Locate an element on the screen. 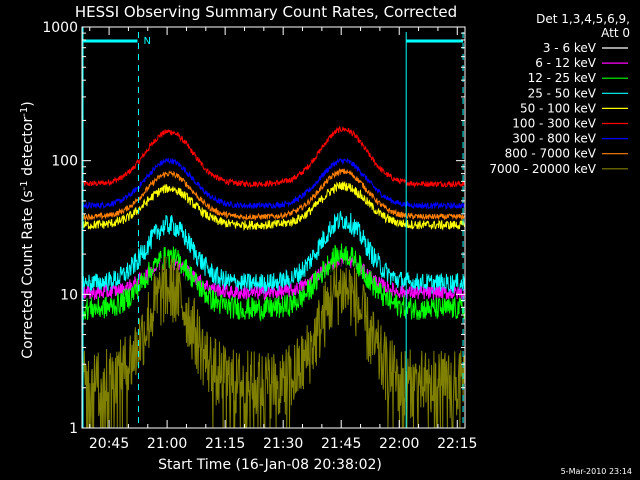 The width and height of the screenshot is (640, 480). legend-label-0: 3 - 6 keV is located at coordinates (570, 48).